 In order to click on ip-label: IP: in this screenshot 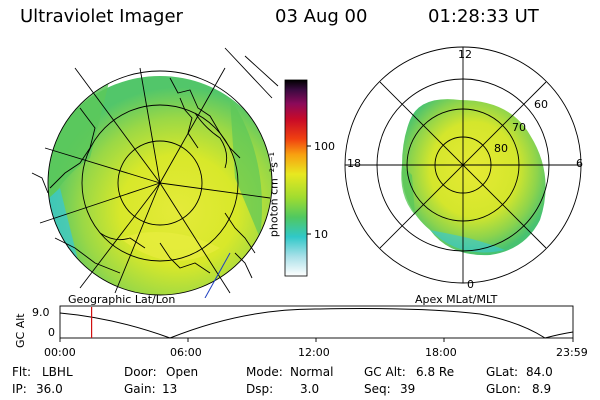, I will do `click(19, 389)`.